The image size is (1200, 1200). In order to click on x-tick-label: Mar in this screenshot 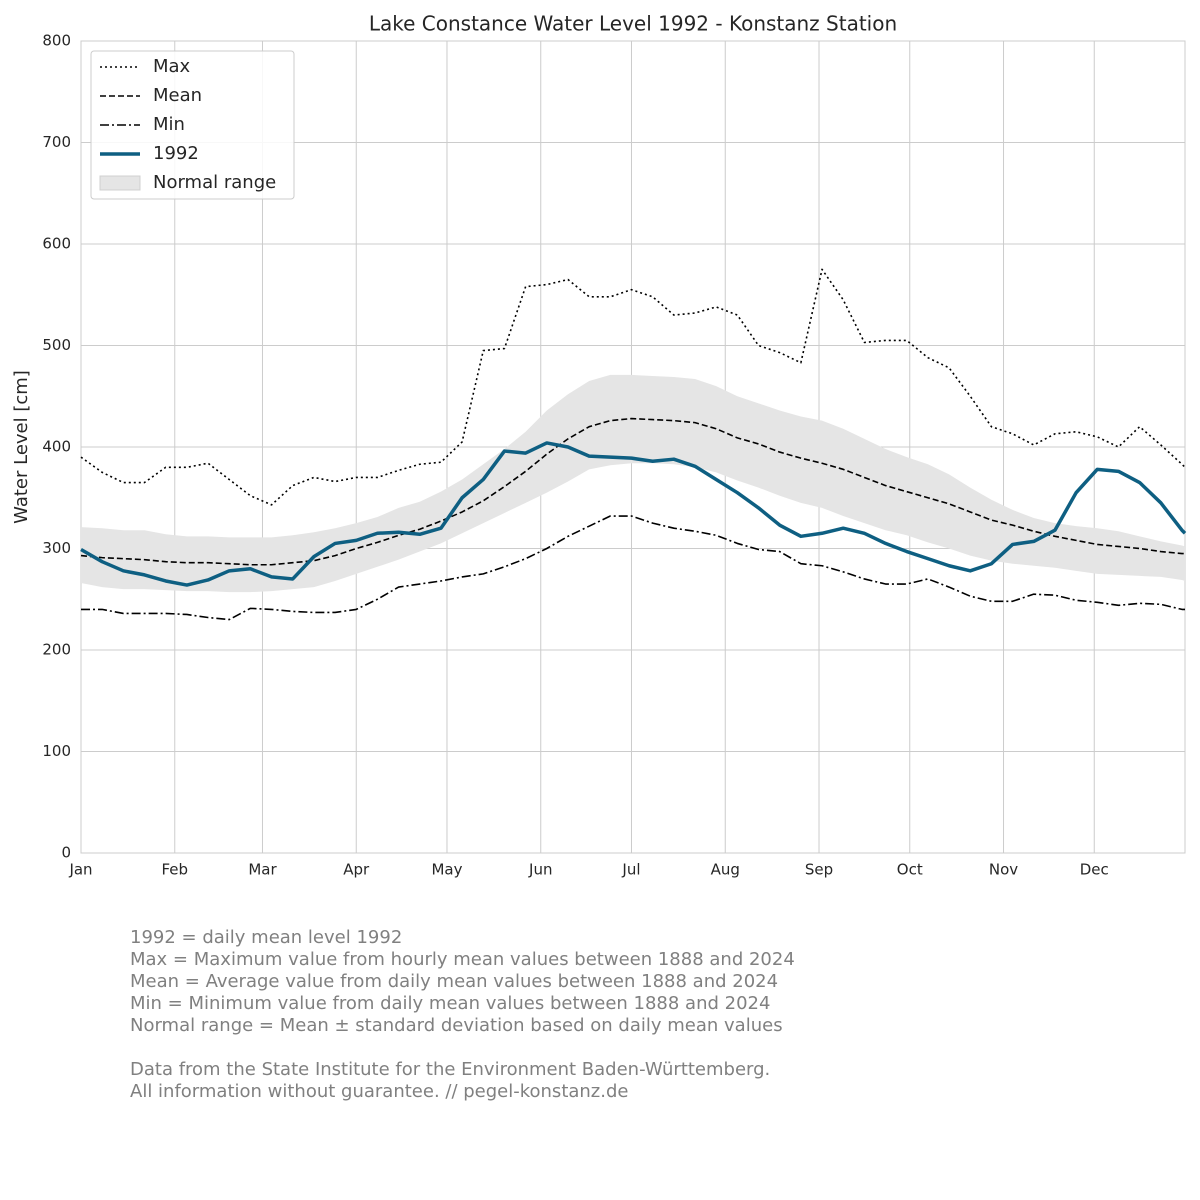, I will do `click(262, 870)`.